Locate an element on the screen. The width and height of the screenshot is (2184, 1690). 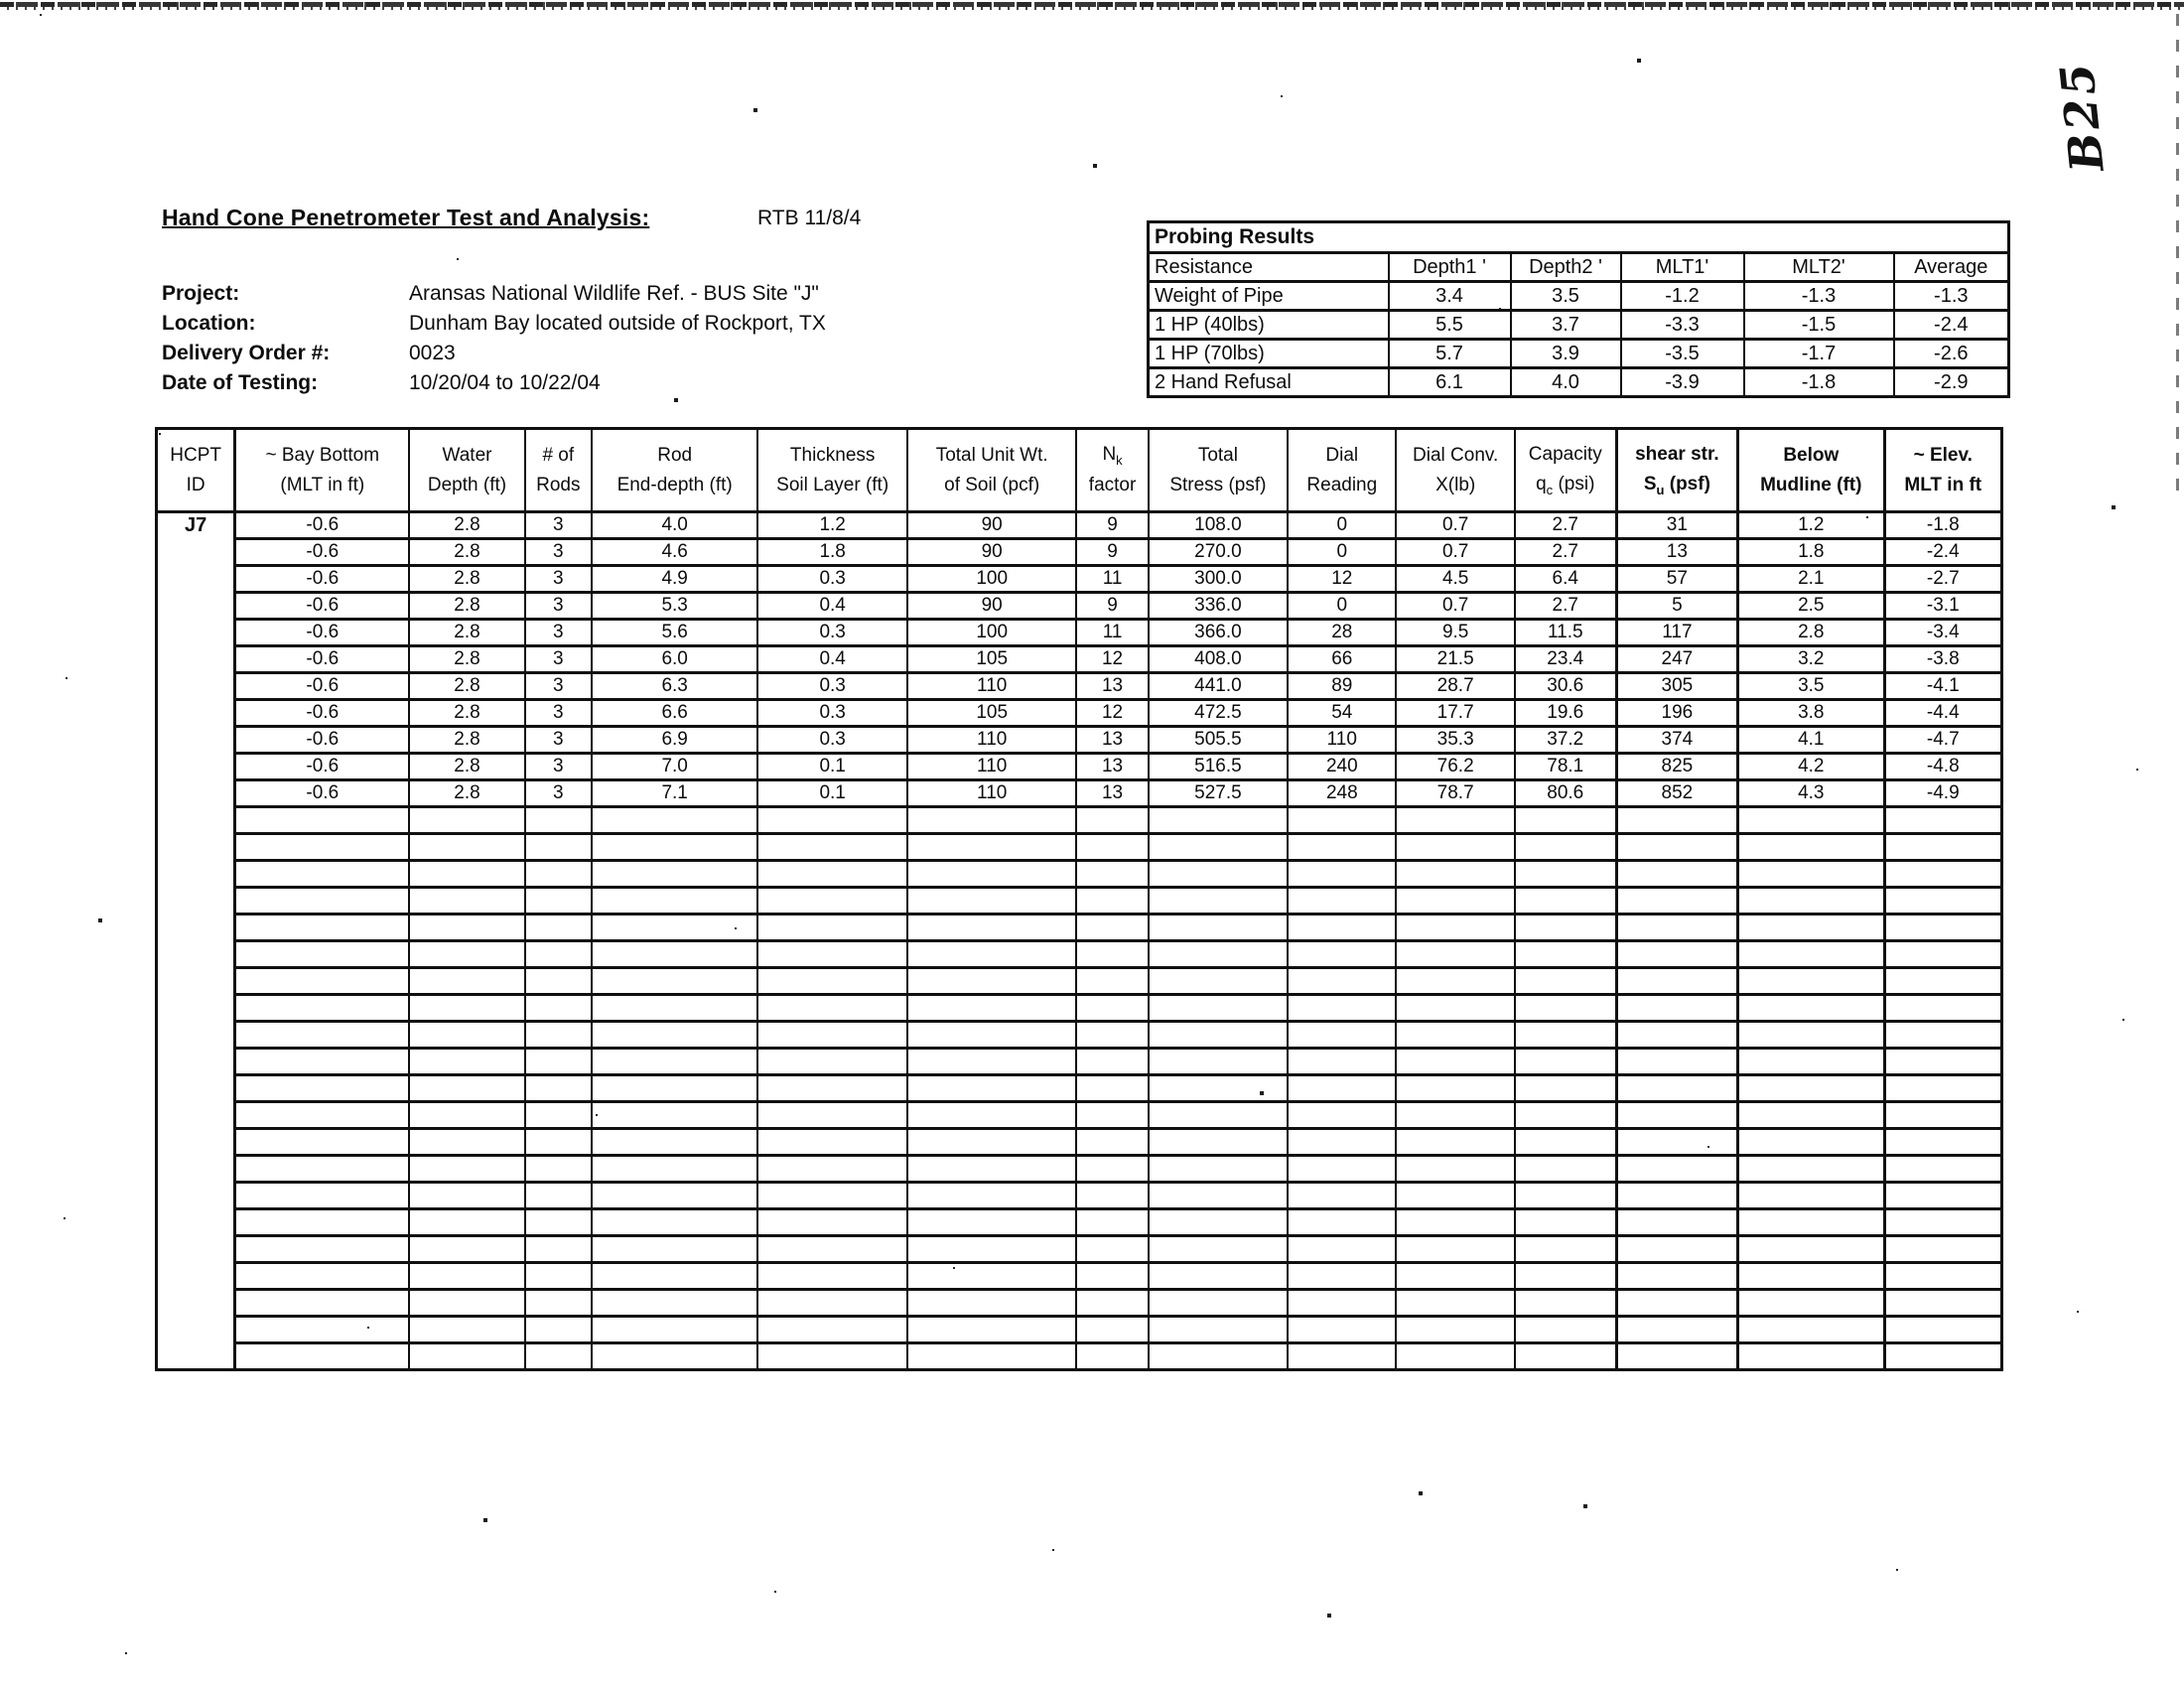
hcpt-value-cell: 31 is located at coordinates (1676, 525).